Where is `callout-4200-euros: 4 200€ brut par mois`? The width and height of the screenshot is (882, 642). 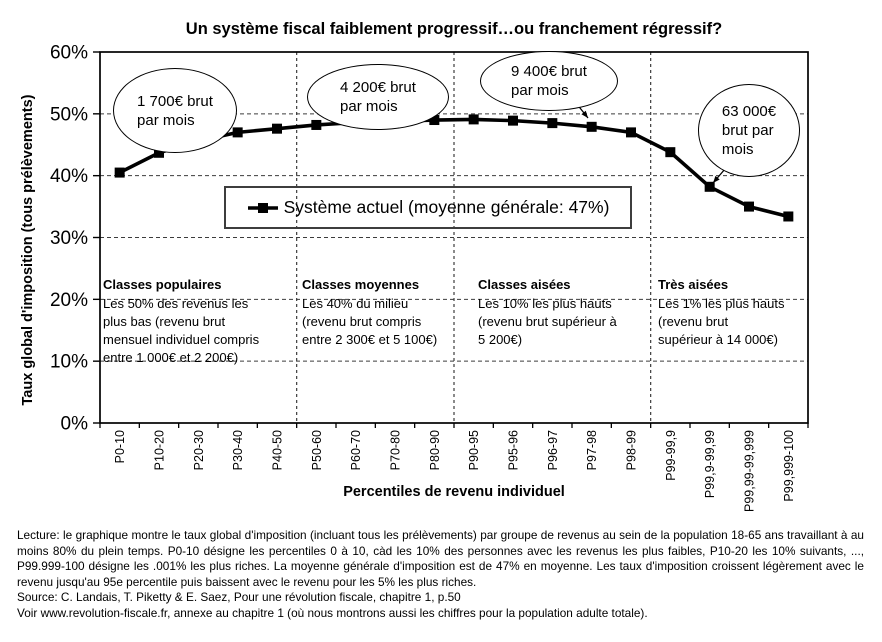
callout-4200-euros: 4 200€ brut par mois is located at coordinates (378, 97).